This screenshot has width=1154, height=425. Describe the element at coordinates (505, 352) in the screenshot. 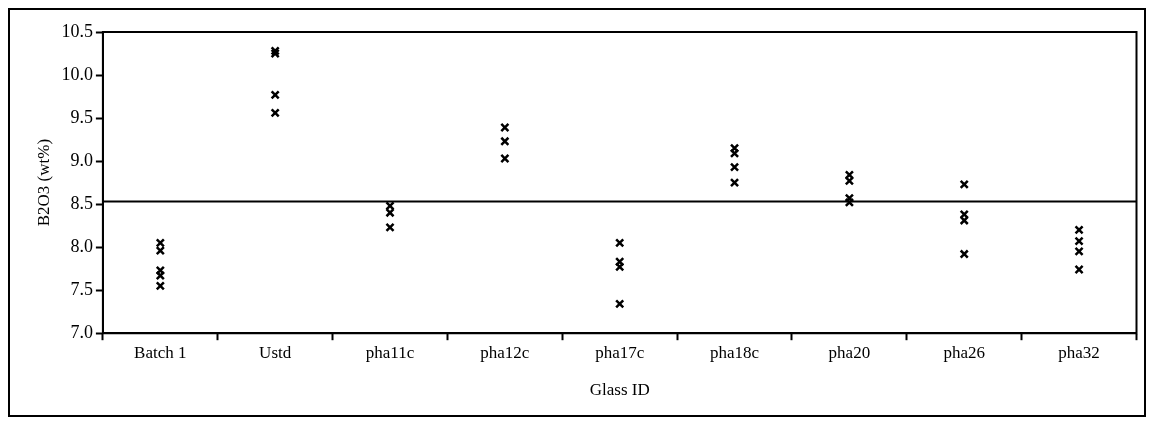

I see `x-tick-label: pha12c` at that location.